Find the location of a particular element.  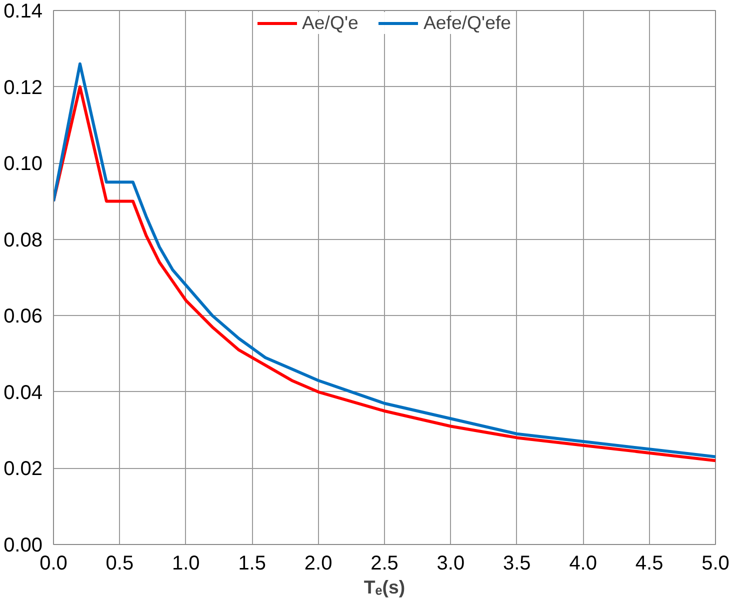

x-axis-title: Tₑ(s) is located at coordinates (385, 587).